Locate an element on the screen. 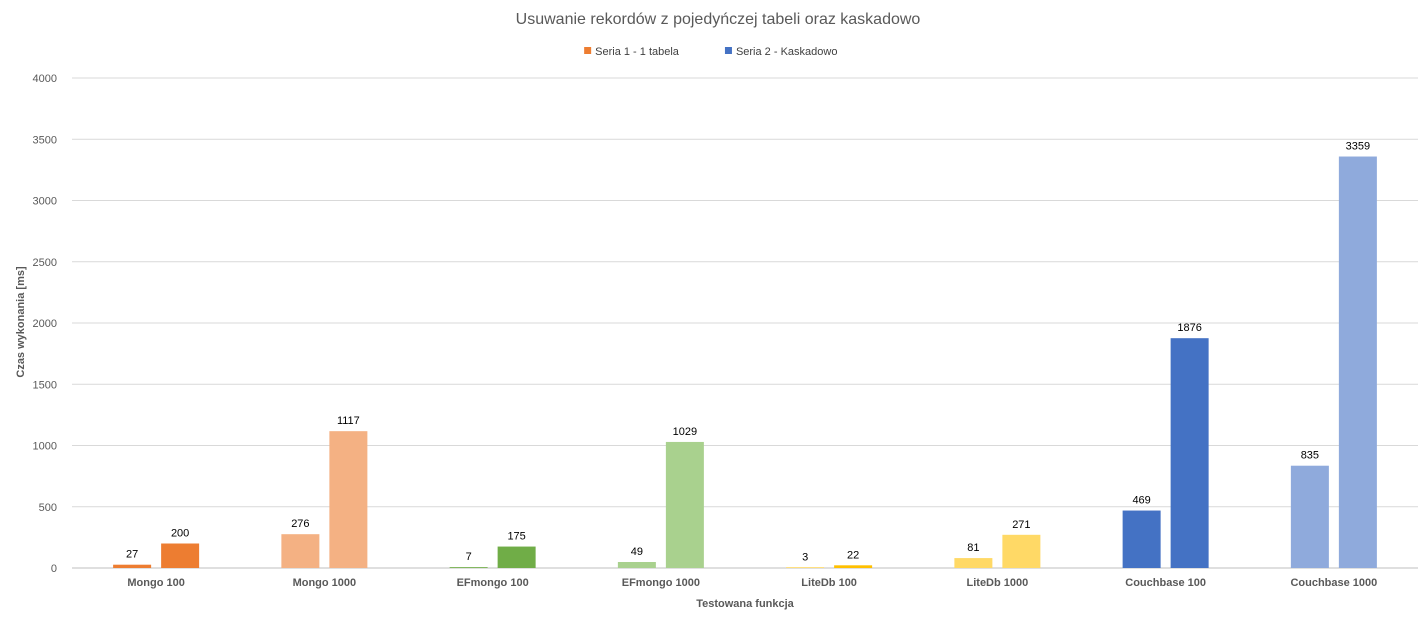 This screenshot has width=1419, height=625. data-label: 3 is located at coordinates (805, 558).